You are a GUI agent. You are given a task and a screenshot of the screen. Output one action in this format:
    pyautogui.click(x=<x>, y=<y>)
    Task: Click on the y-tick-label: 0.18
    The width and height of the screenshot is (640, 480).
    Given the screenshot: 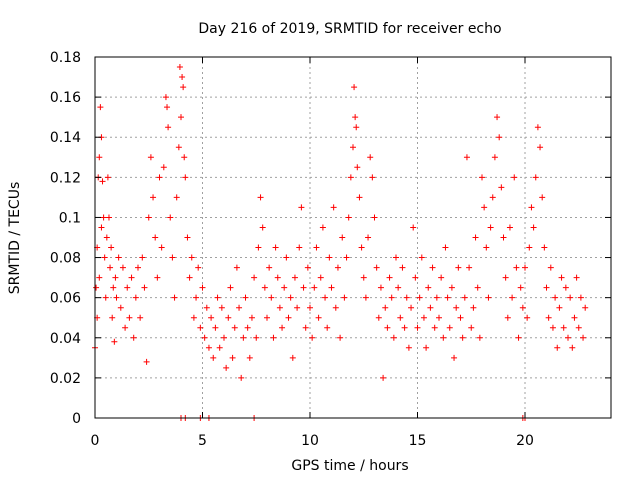 What is the action you would take?
    pyautogui.click(x=65, y=58)
    